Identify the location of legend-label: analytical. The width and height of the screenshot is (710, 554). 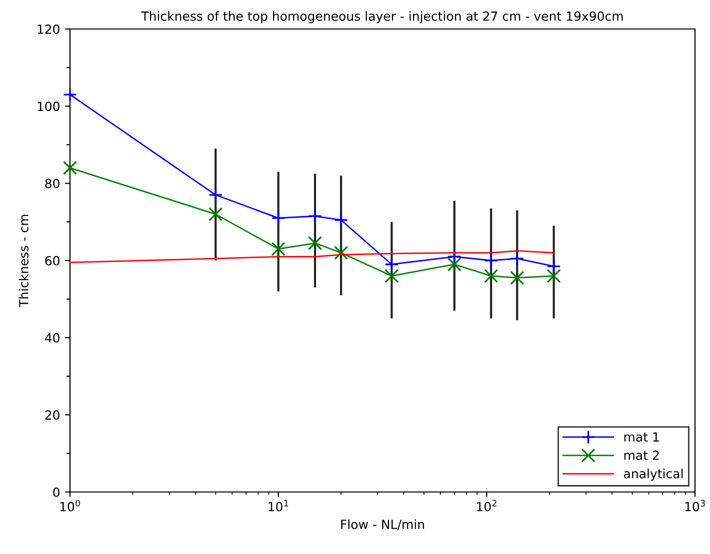
(653, 474).